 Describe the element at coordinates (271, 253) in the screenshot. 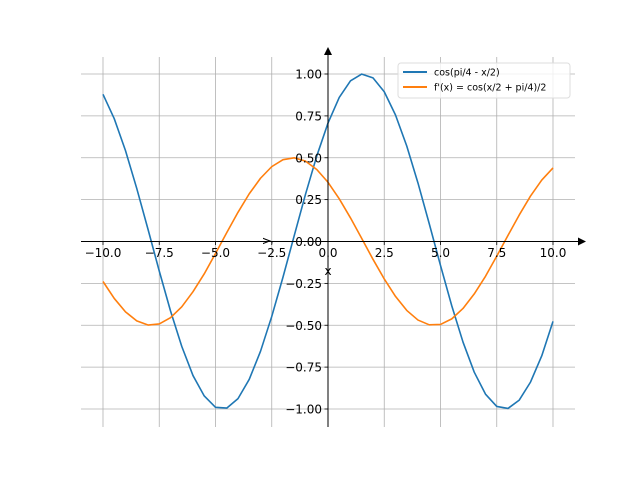

I see `x-tick-label: −2.5` at that location.